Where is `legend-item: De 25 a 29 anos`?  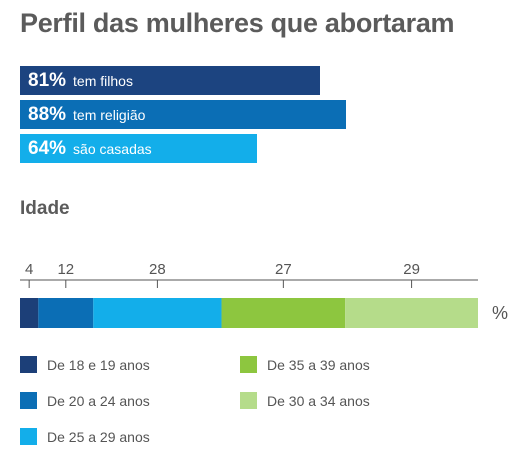 legend-item: De 25 a 29 anos is located at coordinates (85, 436).